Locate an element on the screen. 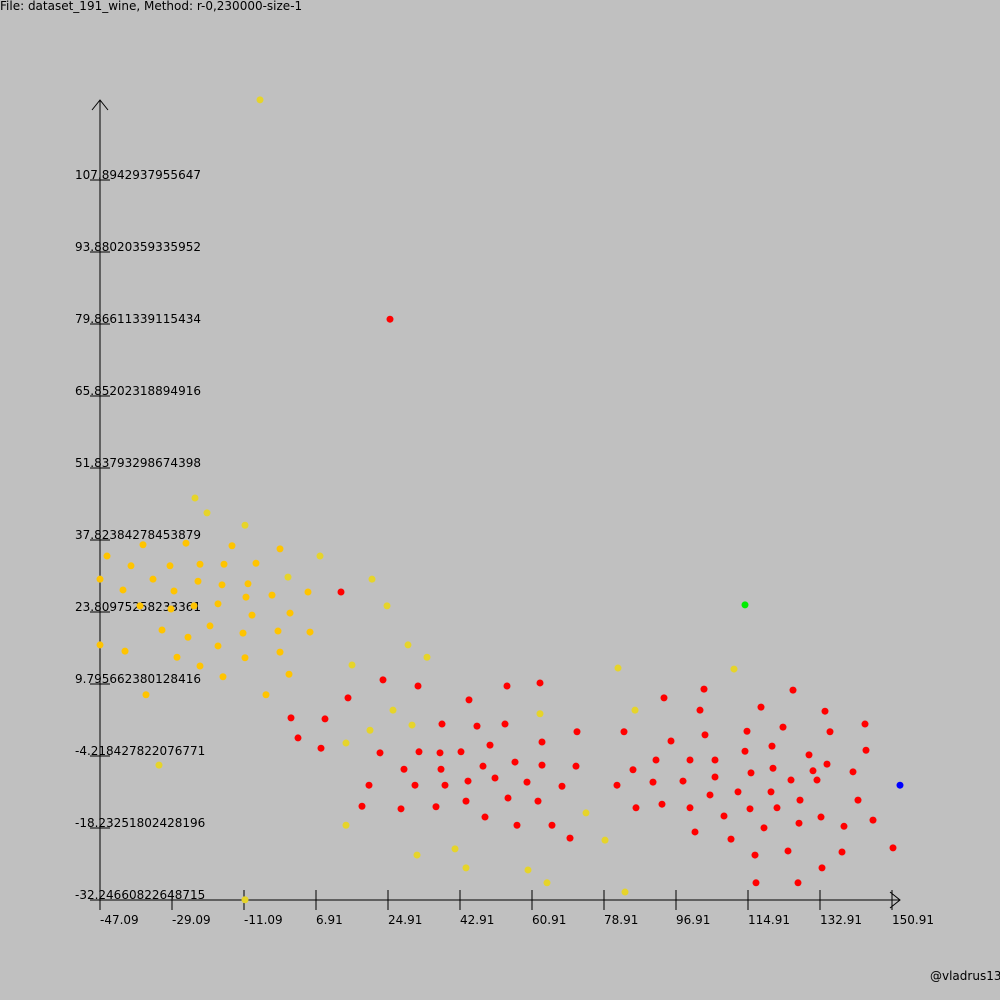 The height and width of the screenshot is (1000, 1000). x-tick-label: 150.91 is located at coordinates (913, 920).